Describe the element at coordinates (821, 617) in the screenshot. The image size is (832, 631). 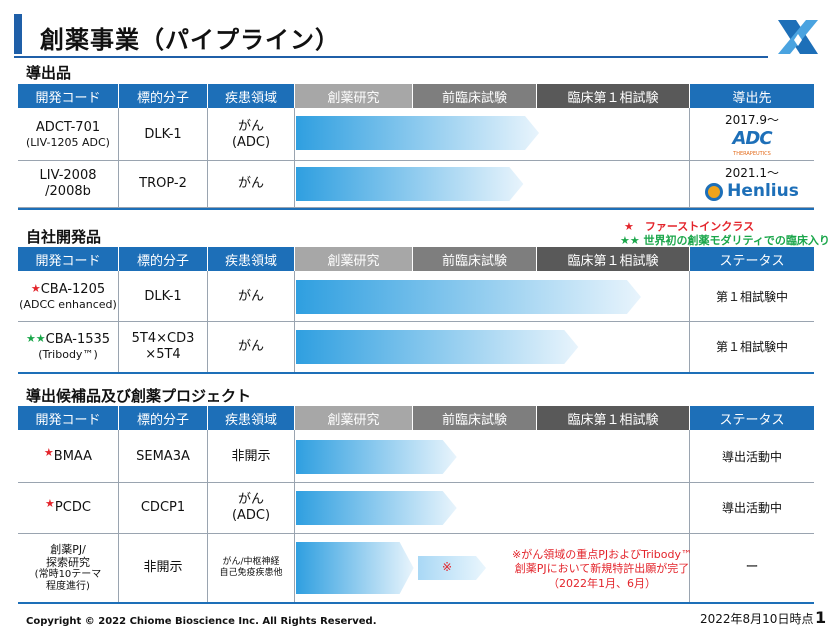
I see `page-number: 1` at that location.